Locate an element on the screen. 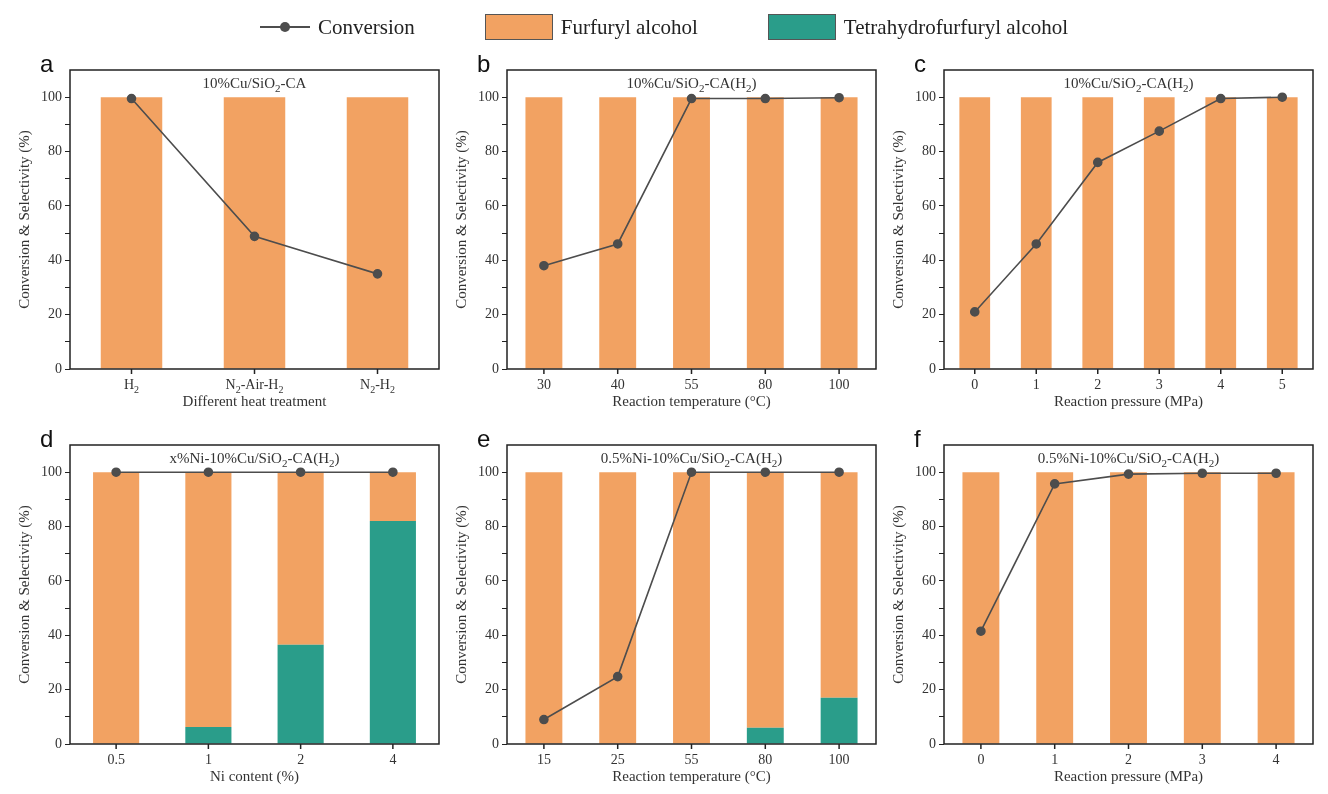 This screenshot has height=794, width=1328. legend-label: Furfuryl alcohol is located at coordinates (629, 27).